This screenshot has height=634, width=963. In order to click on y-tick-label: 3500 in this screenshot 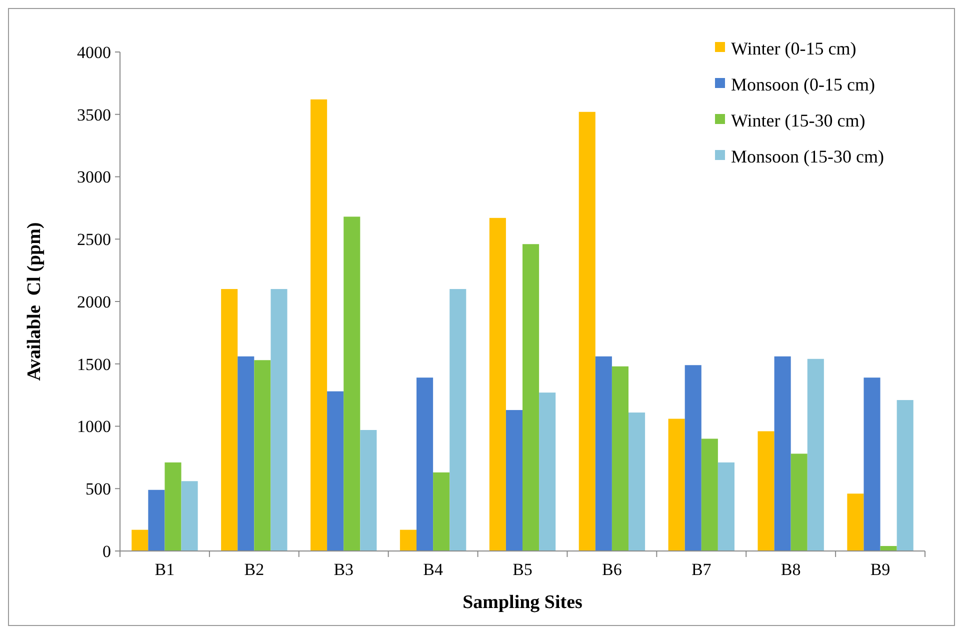, I will do `click(94, 114)`.